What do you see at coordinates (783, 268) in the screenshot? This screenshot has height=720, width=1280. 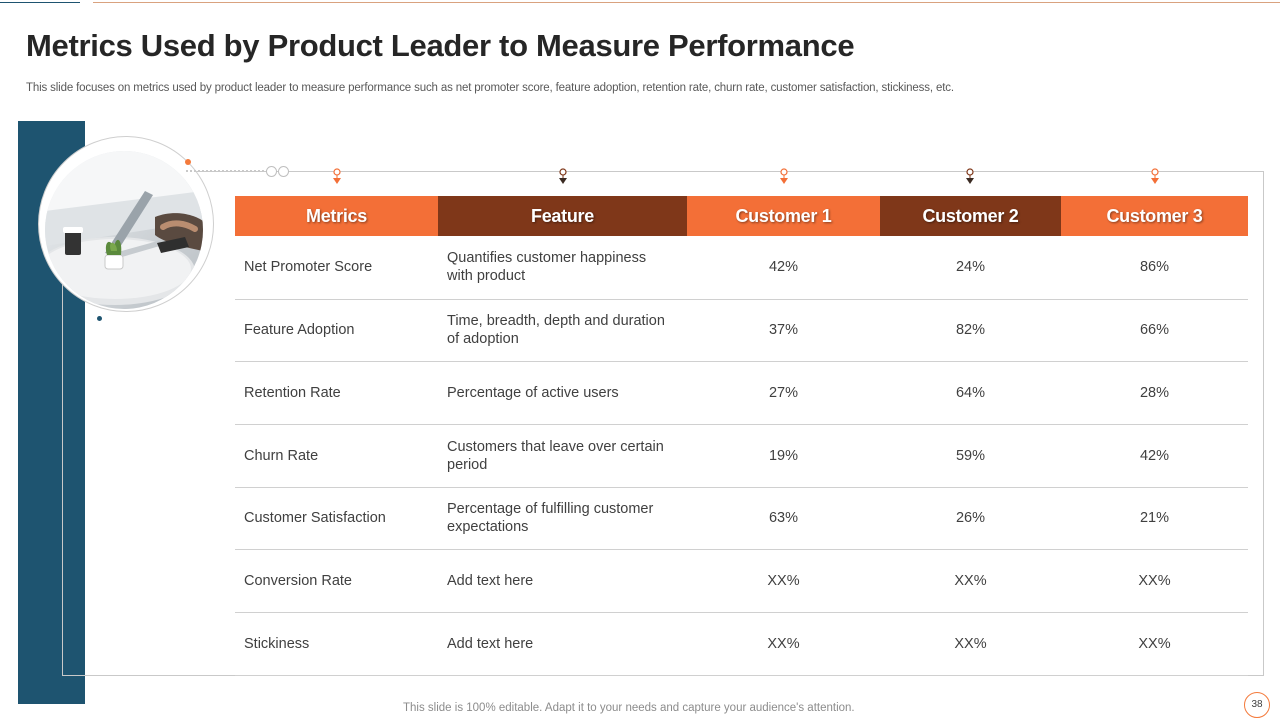 I see `customer-1-value: 42%` at bounding box center [783, 268].